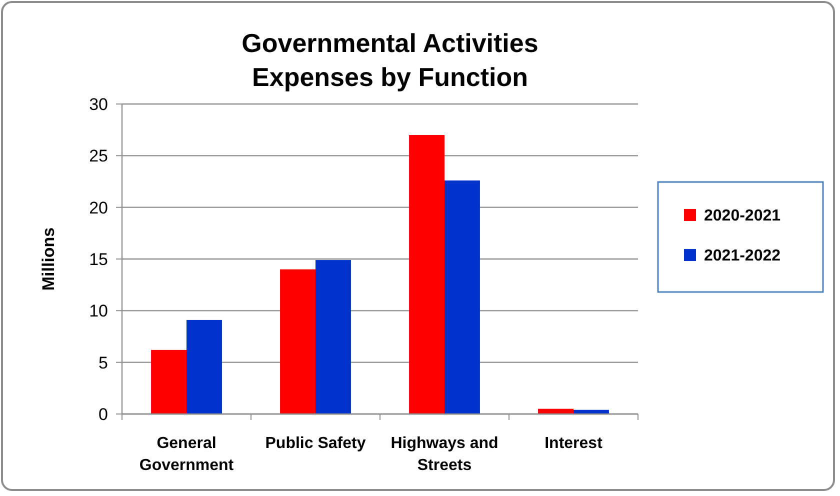  Describe the element at coordinates (742, 216) in the screenshot. I see `legend-label: 2020-2021` at that location.